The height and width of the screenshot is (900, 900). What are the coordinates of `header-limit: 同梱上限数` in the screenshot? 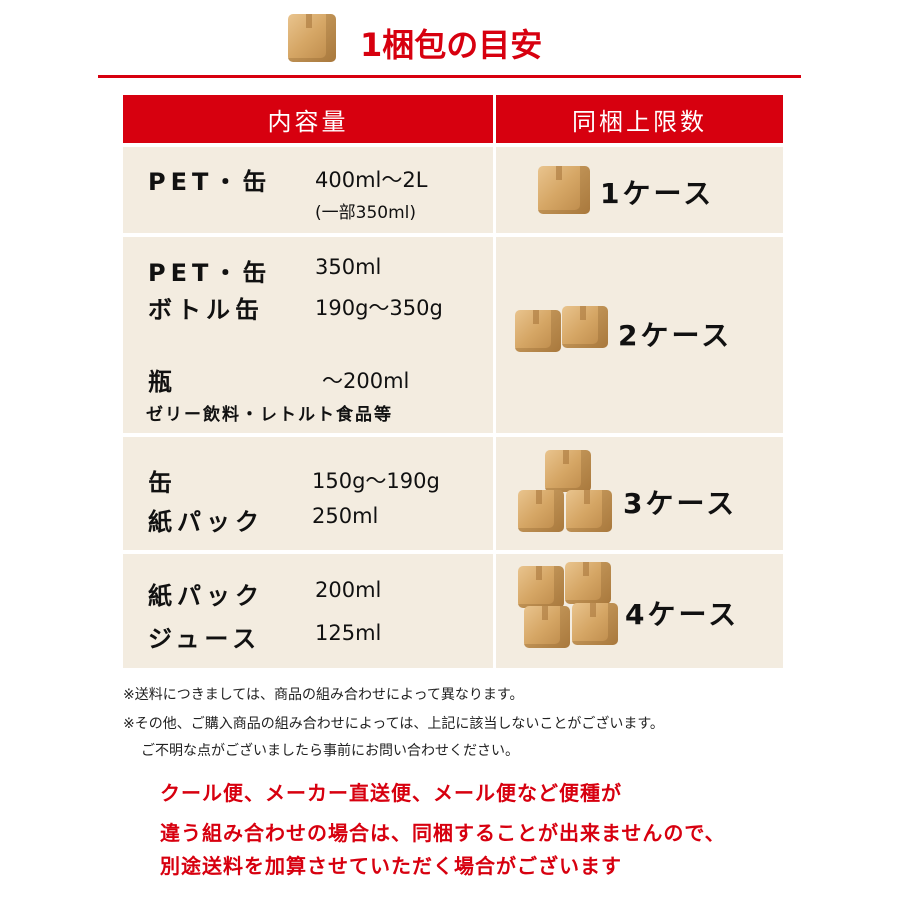 It's located at (639, 119).